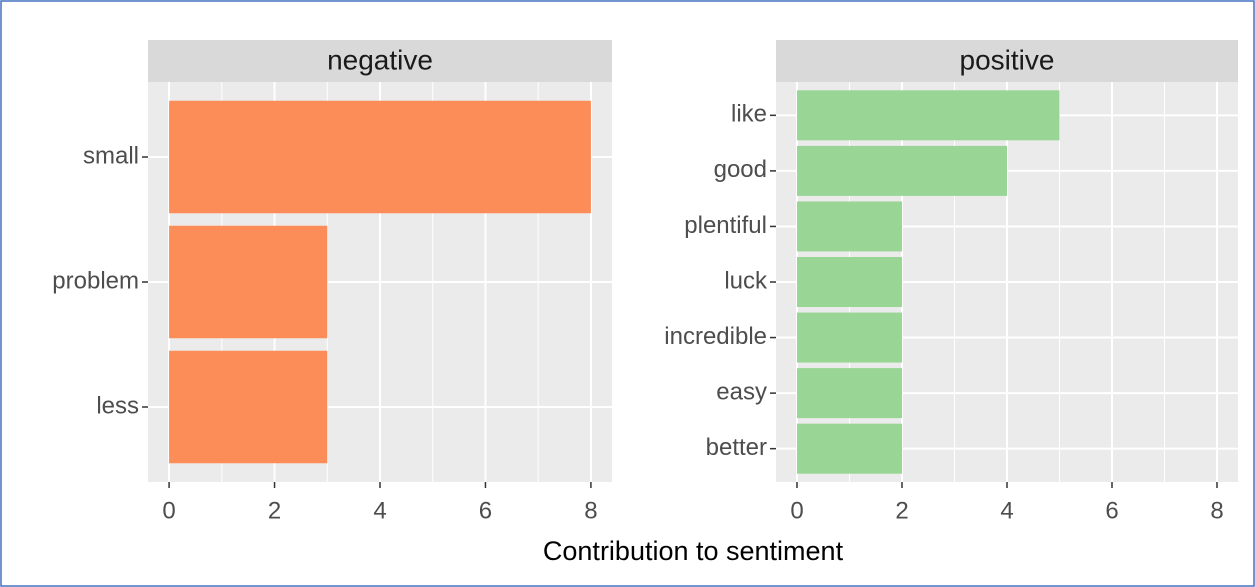  I want to click on y-tick-label: good, so click(740, 169).